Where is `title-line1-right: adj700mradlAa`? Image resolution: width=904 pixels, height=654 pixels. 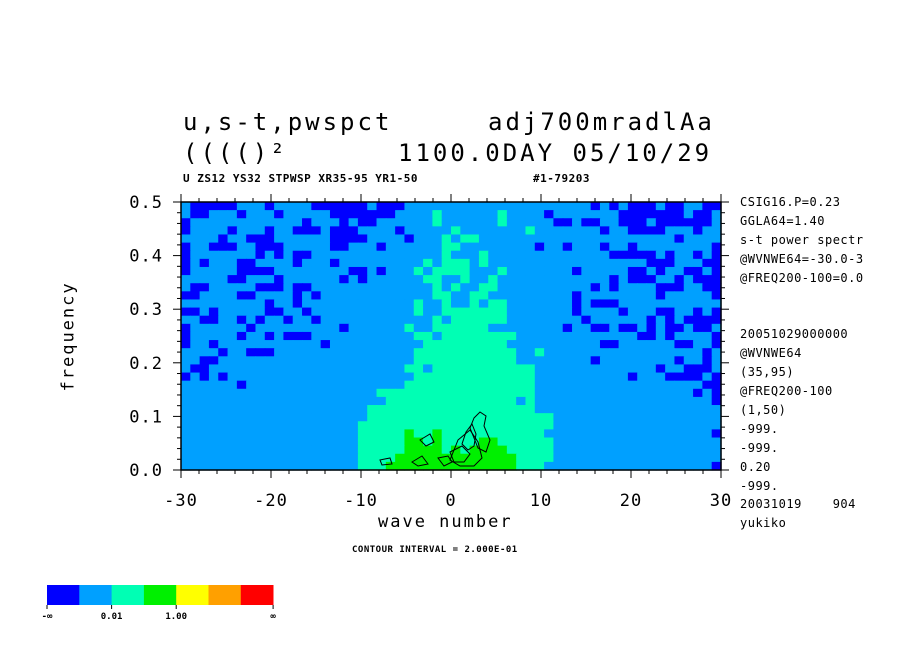 title-line1-right: adj700mradlAa is located at coordinates (601, 122).